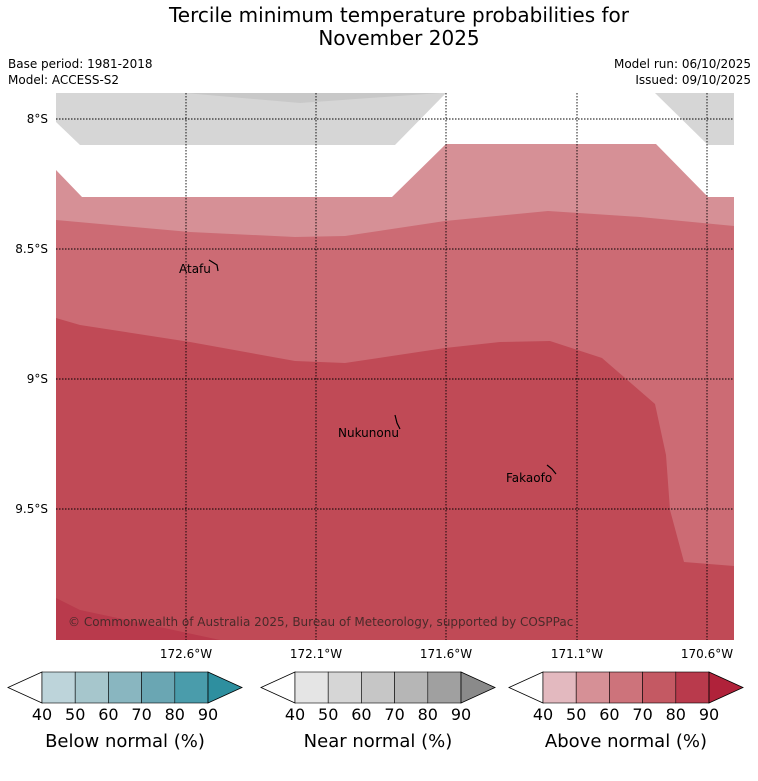  Describe the element at coordinates (31, 249) in the screenshot. I see `lat-label-8.5: 8.5°S` at that location.